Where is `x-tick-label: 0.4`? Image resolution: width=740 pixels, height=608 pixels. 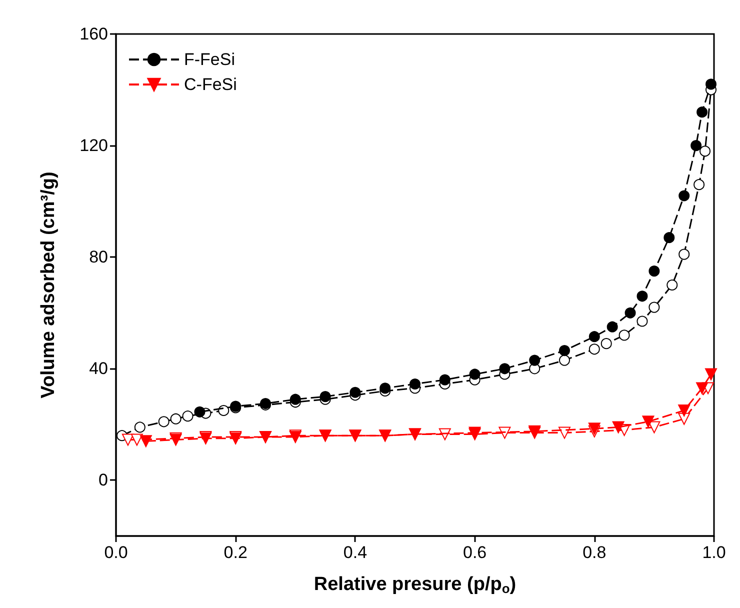 x-tick-label: 0.4 is located at coordinates (355, 552).